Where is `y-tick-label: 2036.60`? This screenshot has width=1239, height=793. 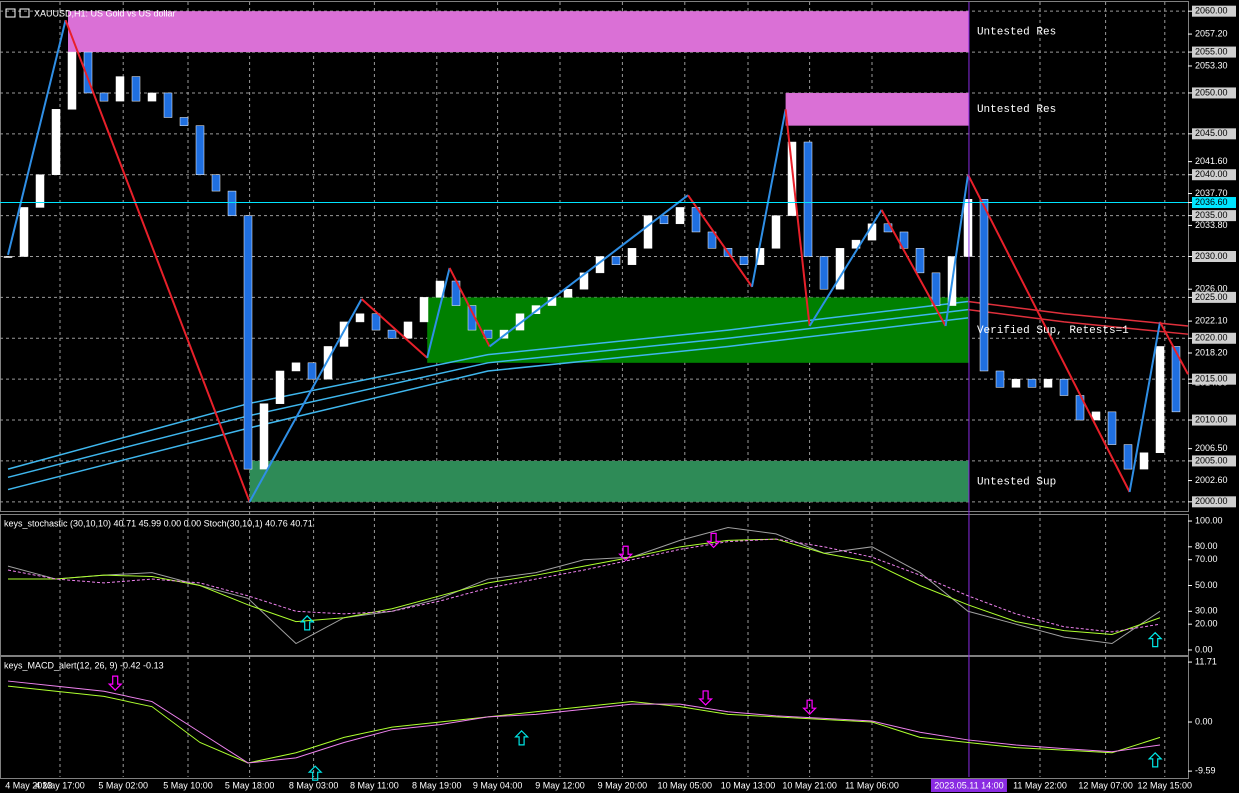
y-tick-label: 2036.60 is located at coordinates (1211, 202).